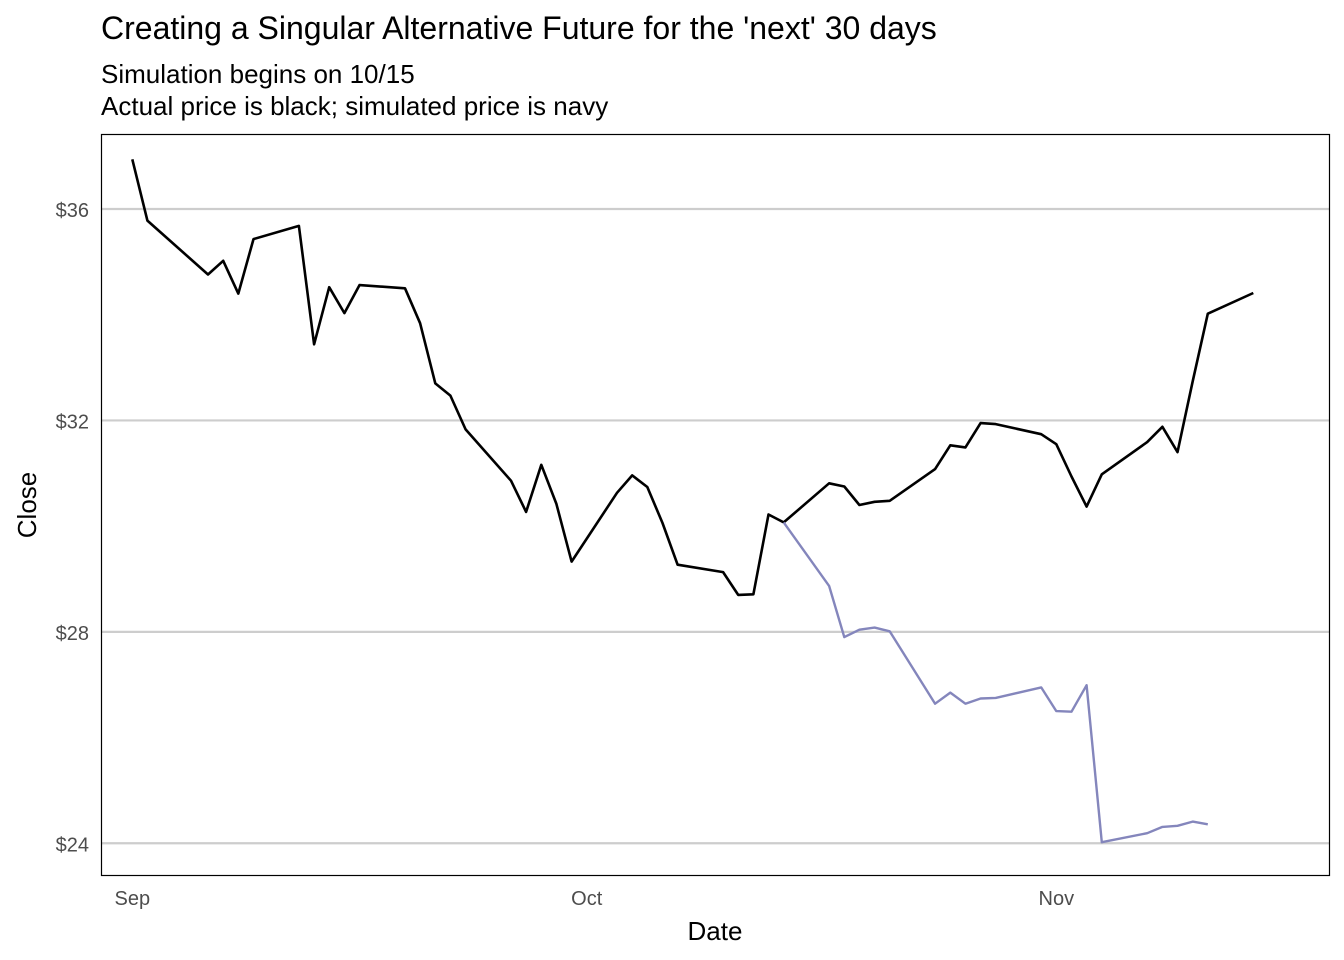  What do you see at coordinates (72, 422) in the screenshot?
I see `y-tick-label: $32` at bounding box center [72, 422].